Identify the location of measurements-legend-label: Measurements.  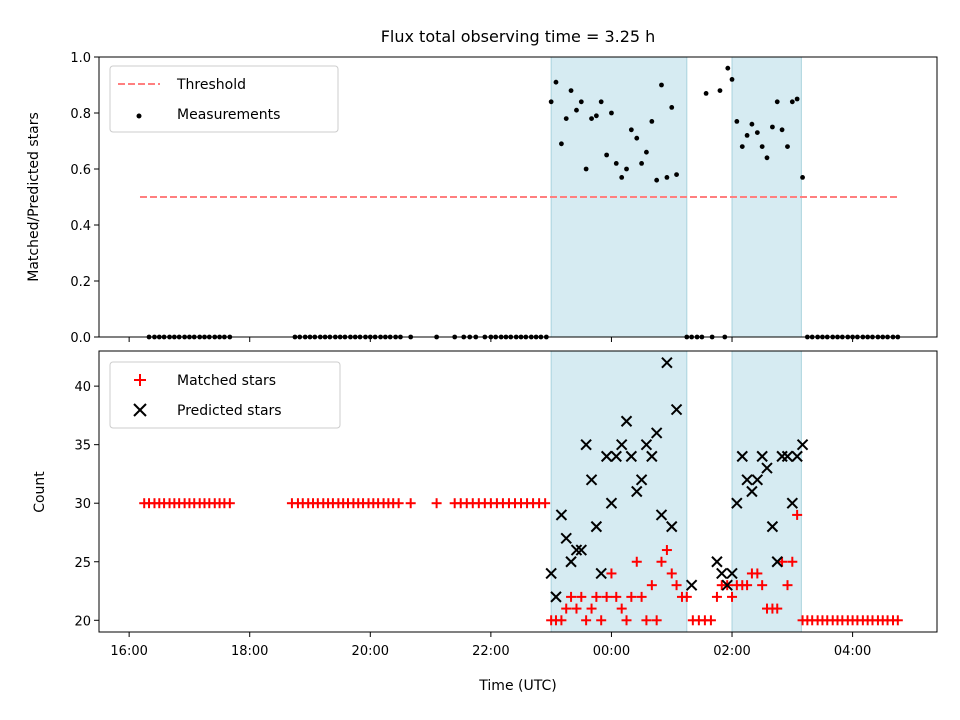
(228, 115).